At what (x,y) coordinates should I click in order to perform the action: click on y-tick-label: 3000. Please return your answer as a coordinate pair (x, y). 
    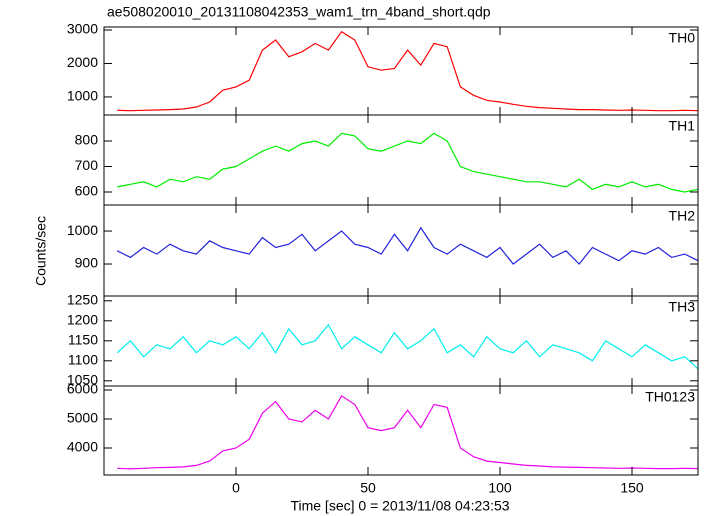
    Looking at the image, I should click on (82, 29).